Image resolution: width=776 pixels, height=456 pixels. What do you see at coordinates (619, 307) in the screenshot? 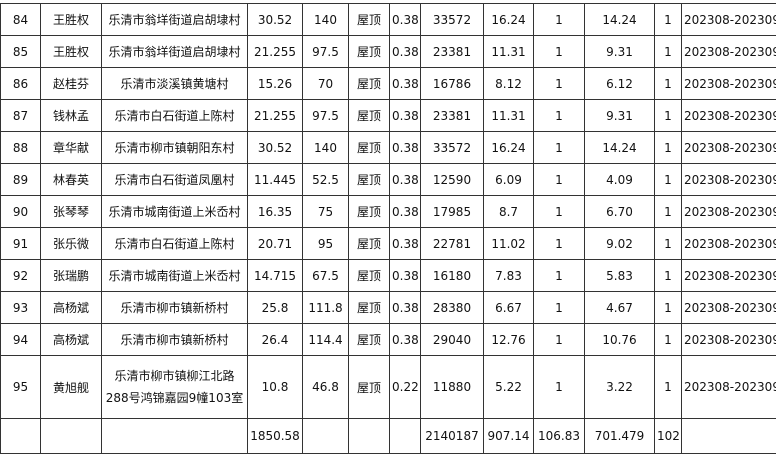
I see `table-cell: 4.67` at bounding box center [619, 307].